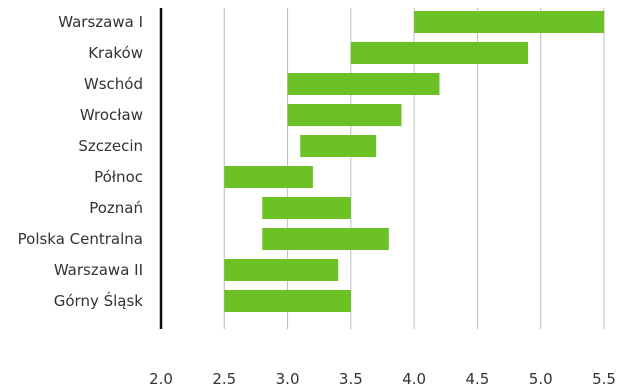 The width and height of the screenshot is (633, 389). What do you see at coordinates (115, 53) in the screenshot?
I see `category-label: Kraków` at bounding box center [115, 53].